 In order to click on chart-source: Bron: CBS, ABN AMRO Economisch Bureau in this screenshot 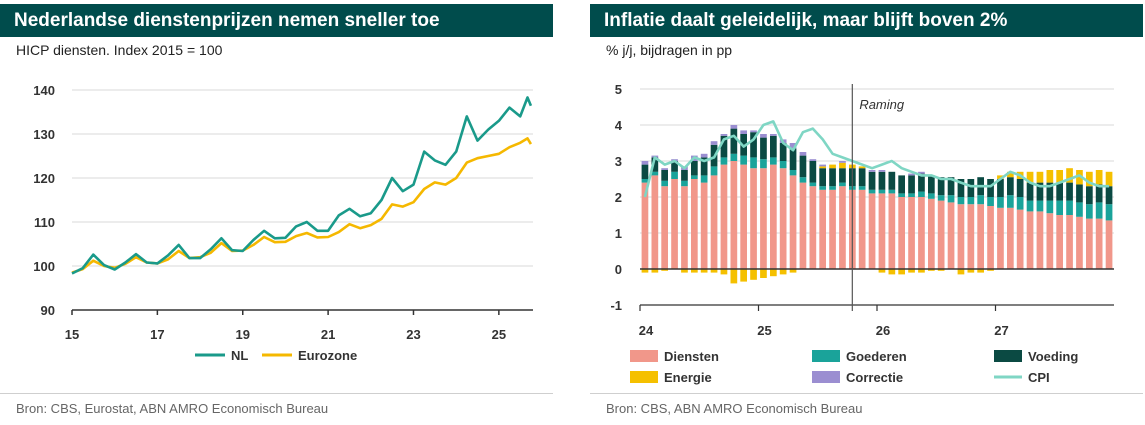, I will do `click(734, 408)`.